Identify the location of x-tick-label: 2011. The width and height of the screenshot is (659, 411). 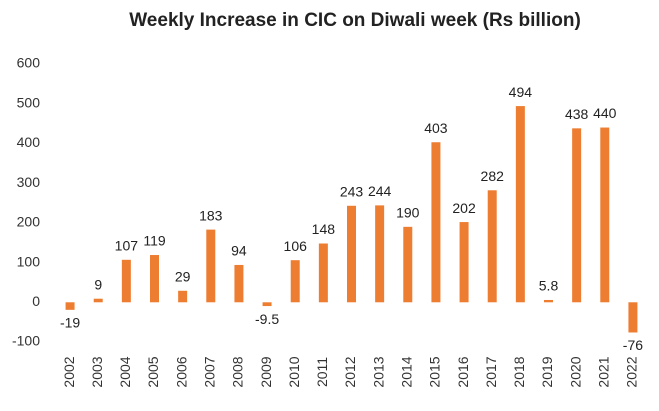
(322, 372).